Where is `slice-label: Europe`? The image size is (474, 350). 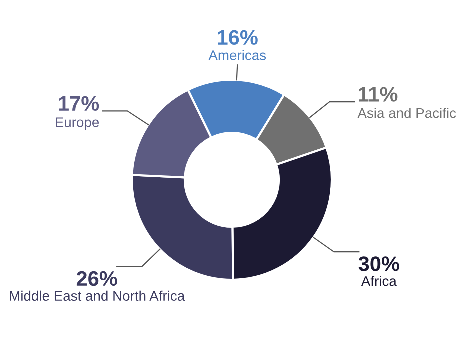
slice-label: Europe is located at coordinates (78, 124).